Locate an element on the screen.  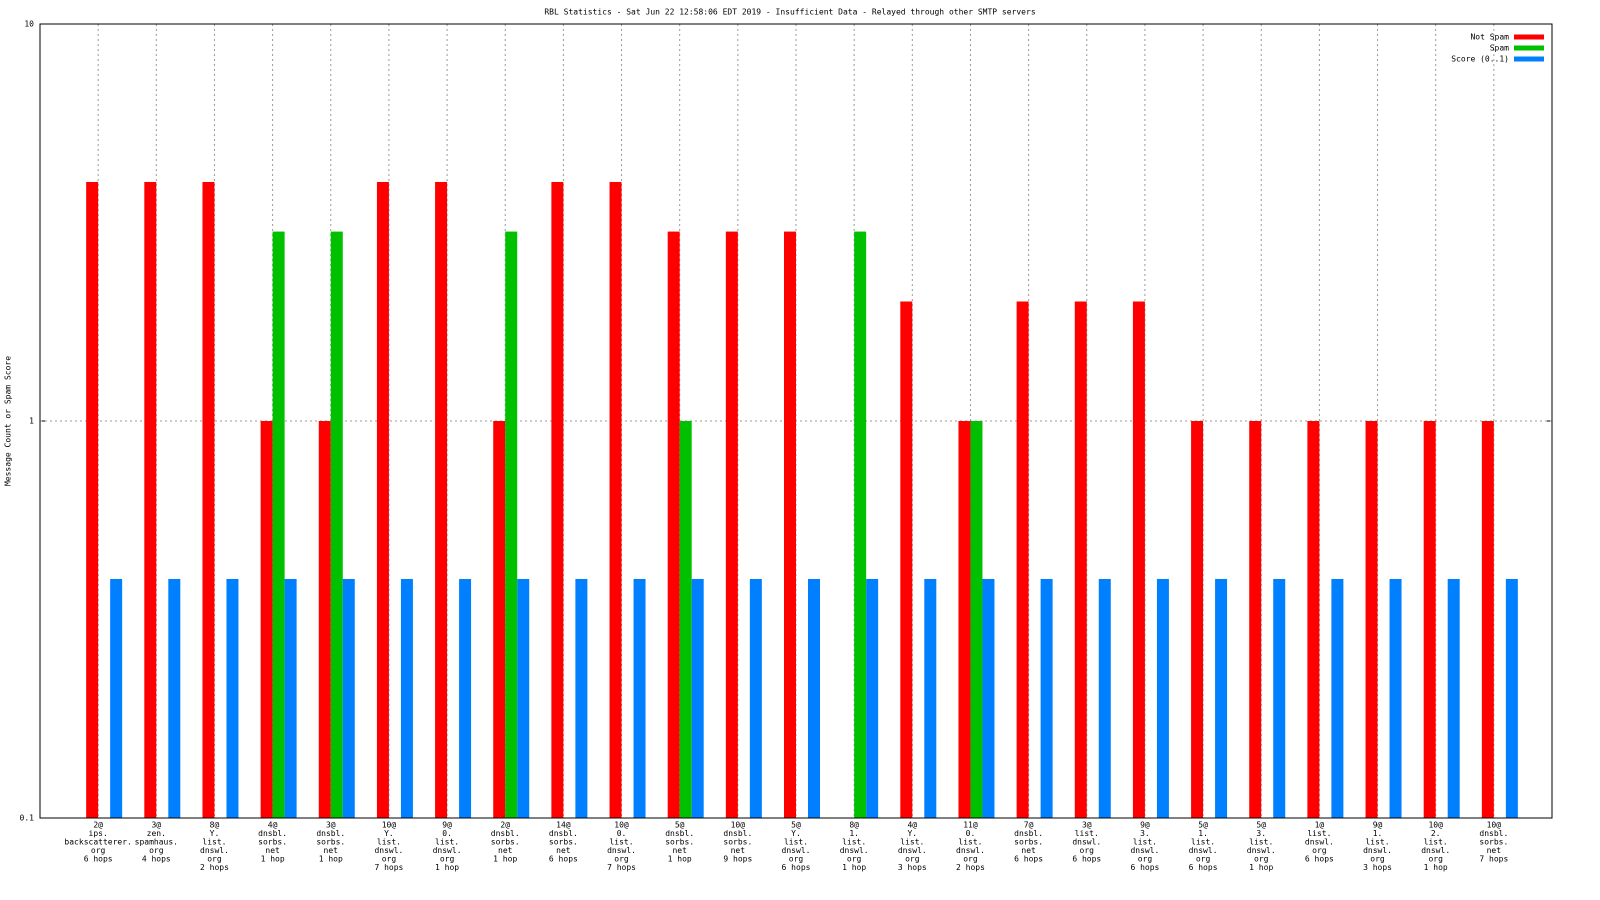
x-tick-label: 5@ is located at coordinates (796, 825).